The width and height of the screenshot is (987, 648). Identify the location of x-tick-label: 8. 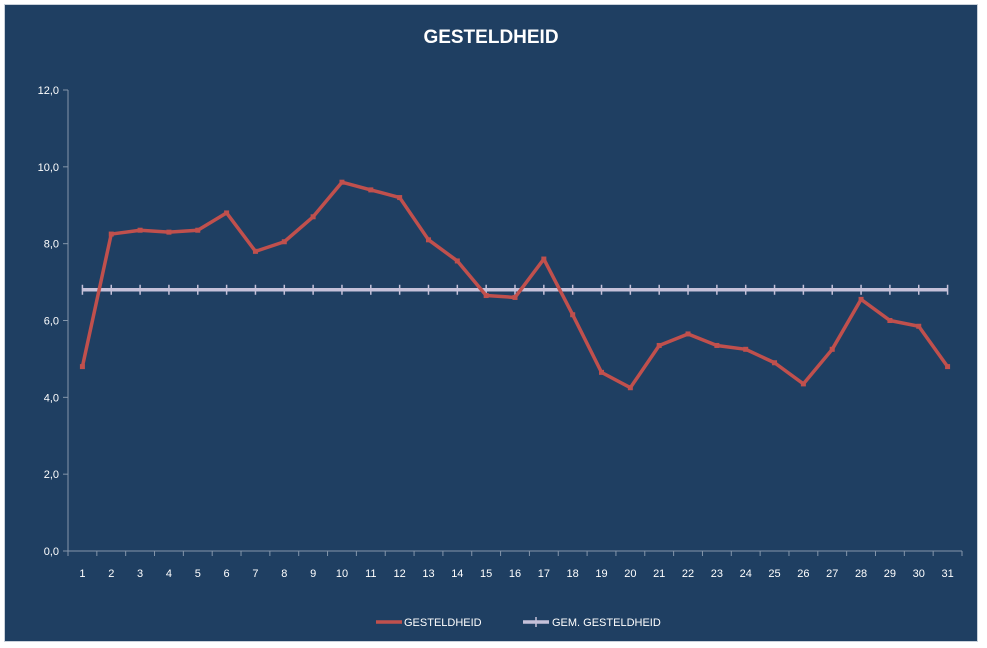
(284, 574).